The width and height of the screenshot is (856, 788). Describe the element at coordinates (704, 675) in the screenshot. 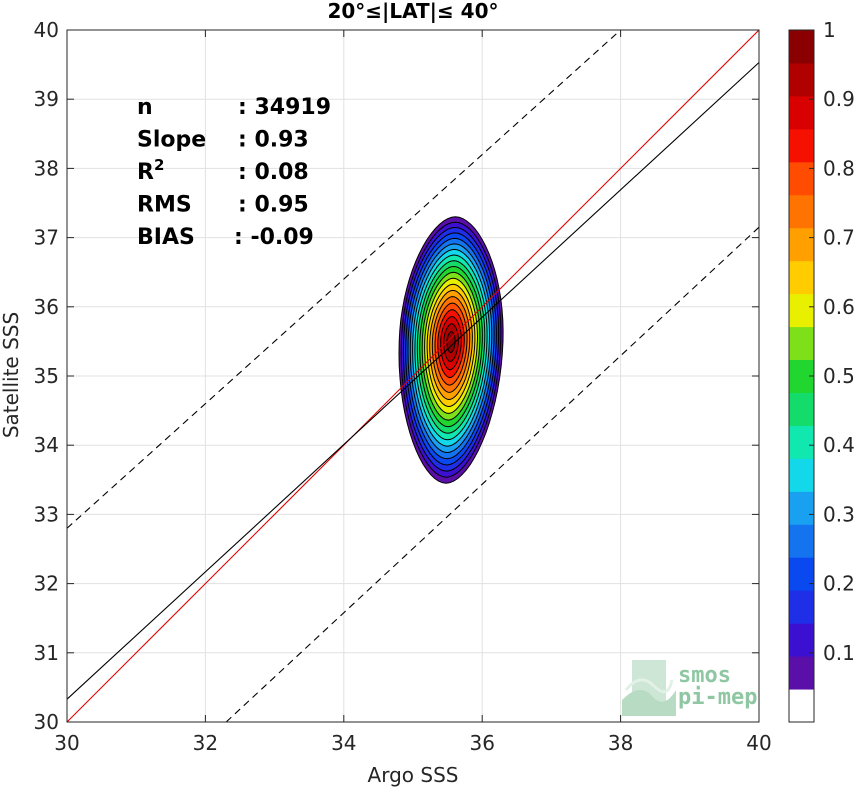

I see `logo-text-smos: smos` at that location.